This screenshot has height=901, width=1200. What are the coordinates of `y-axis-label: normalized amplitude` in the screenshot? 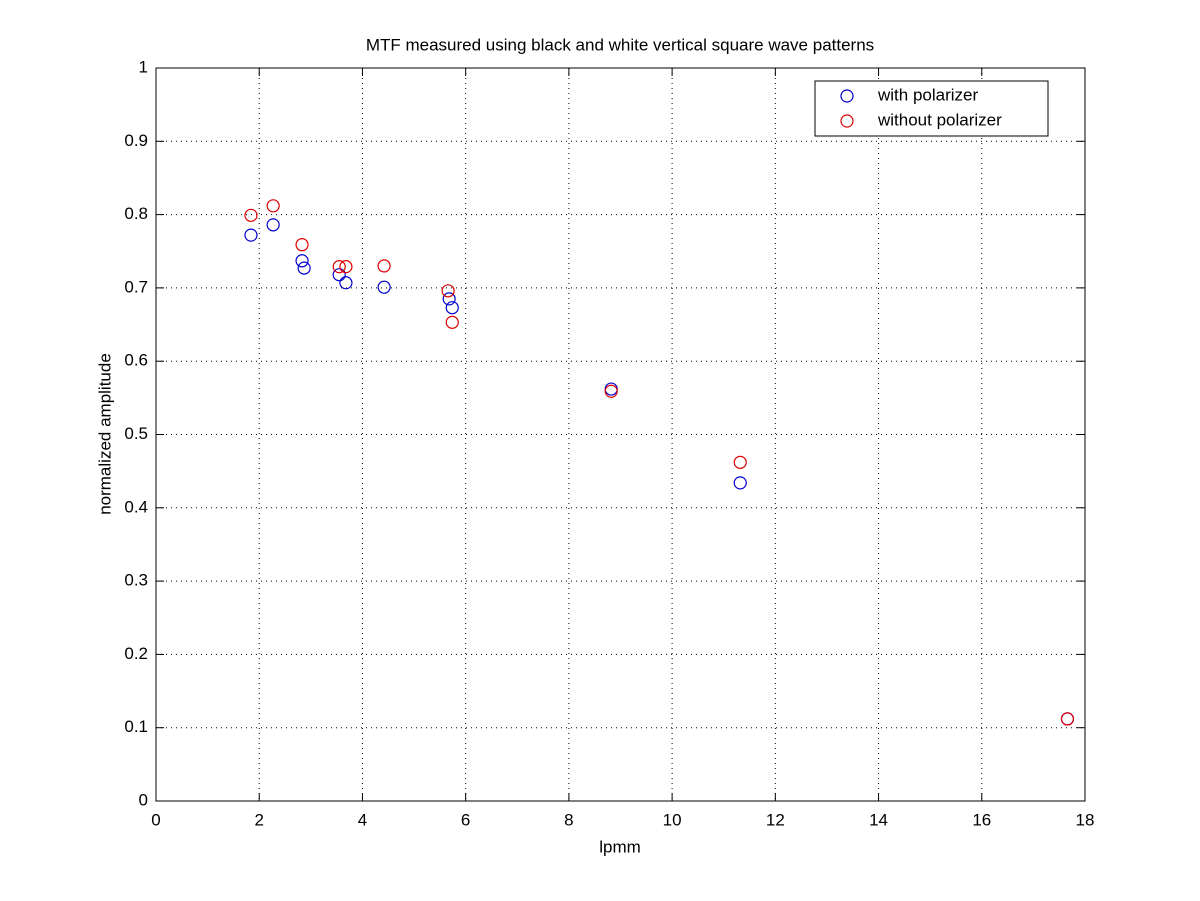 It's located at (104, 434).